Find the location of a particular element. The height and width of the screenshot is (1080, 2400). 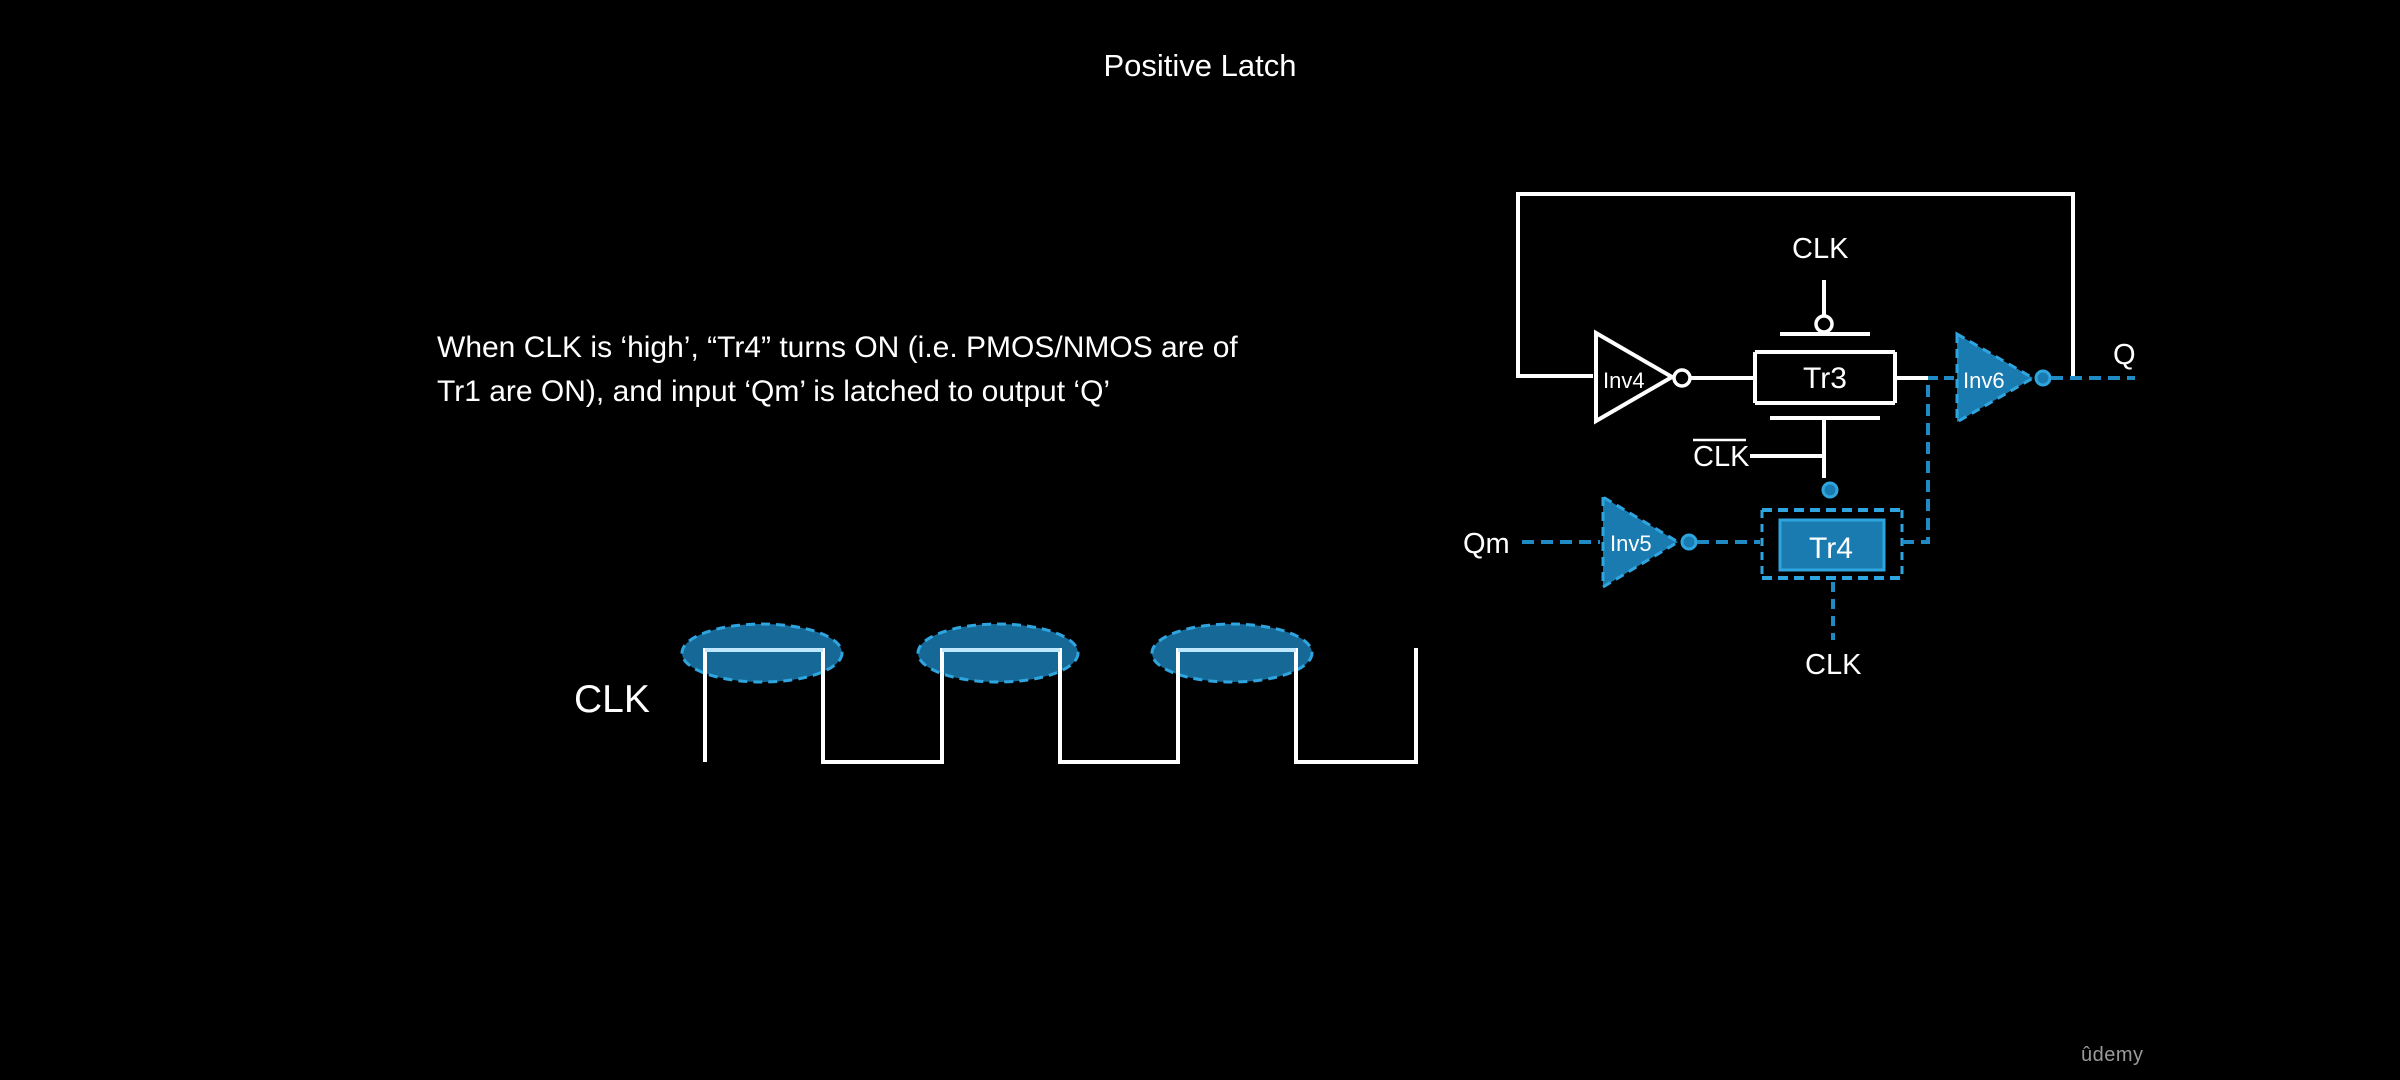

latch-circuit: Inv4 Tr3 CLK CLK is located at coordinates (1799, 436).